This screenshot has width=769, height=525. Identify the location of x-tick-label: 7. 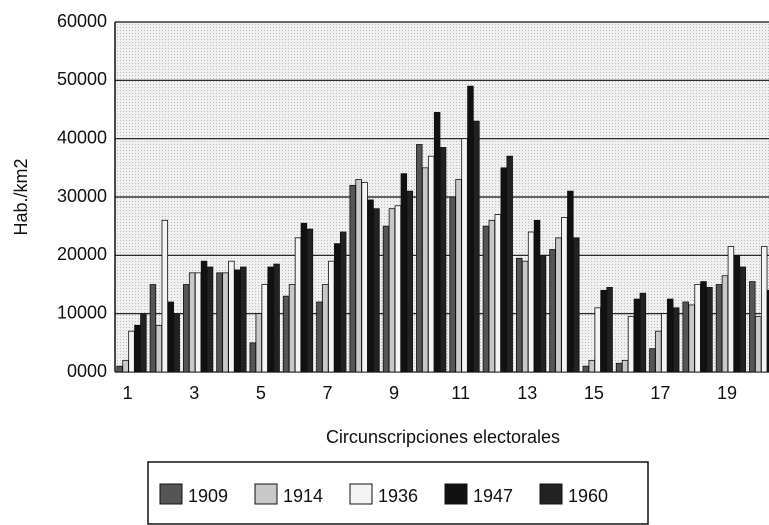
(327, 393).